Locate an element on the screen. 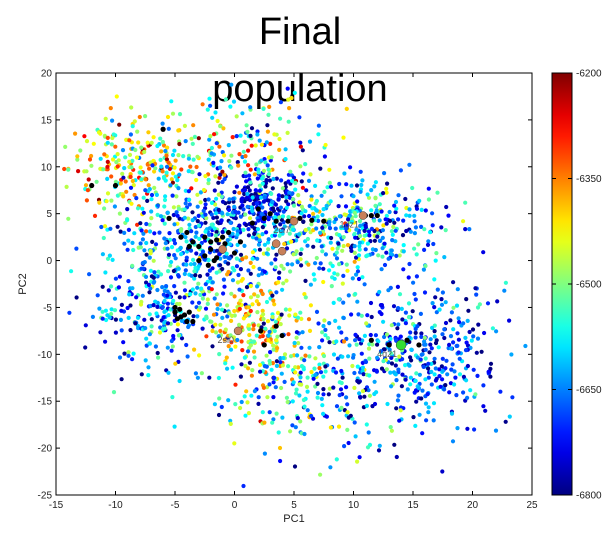 Image resolution: width=608 pixels, height=536 pixels. colorbar-tick-label: -6800 is located at coordinates (589, 496).